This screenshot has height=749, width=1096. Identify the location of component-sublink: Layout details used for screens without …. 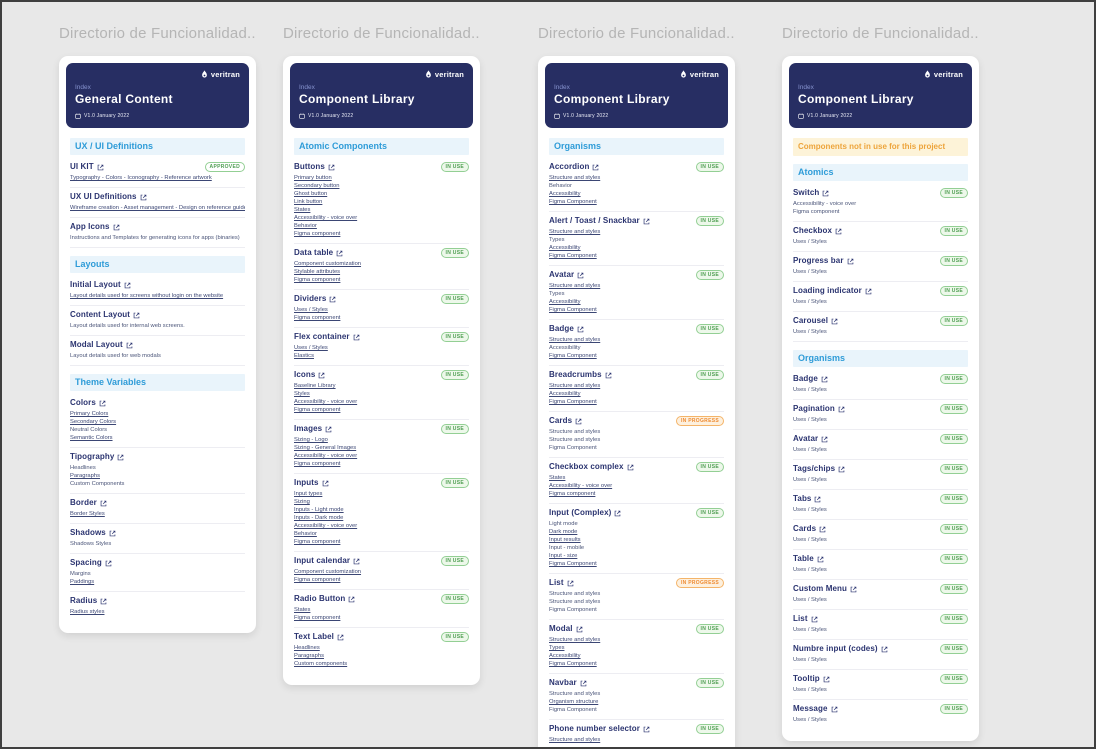
(147, 296).